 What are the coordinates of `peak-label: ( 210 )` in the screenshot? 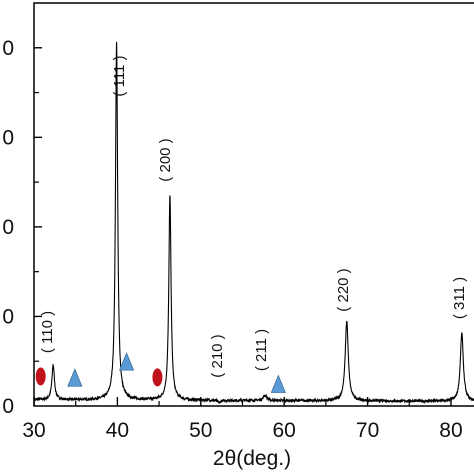 It's located at (217, 355).